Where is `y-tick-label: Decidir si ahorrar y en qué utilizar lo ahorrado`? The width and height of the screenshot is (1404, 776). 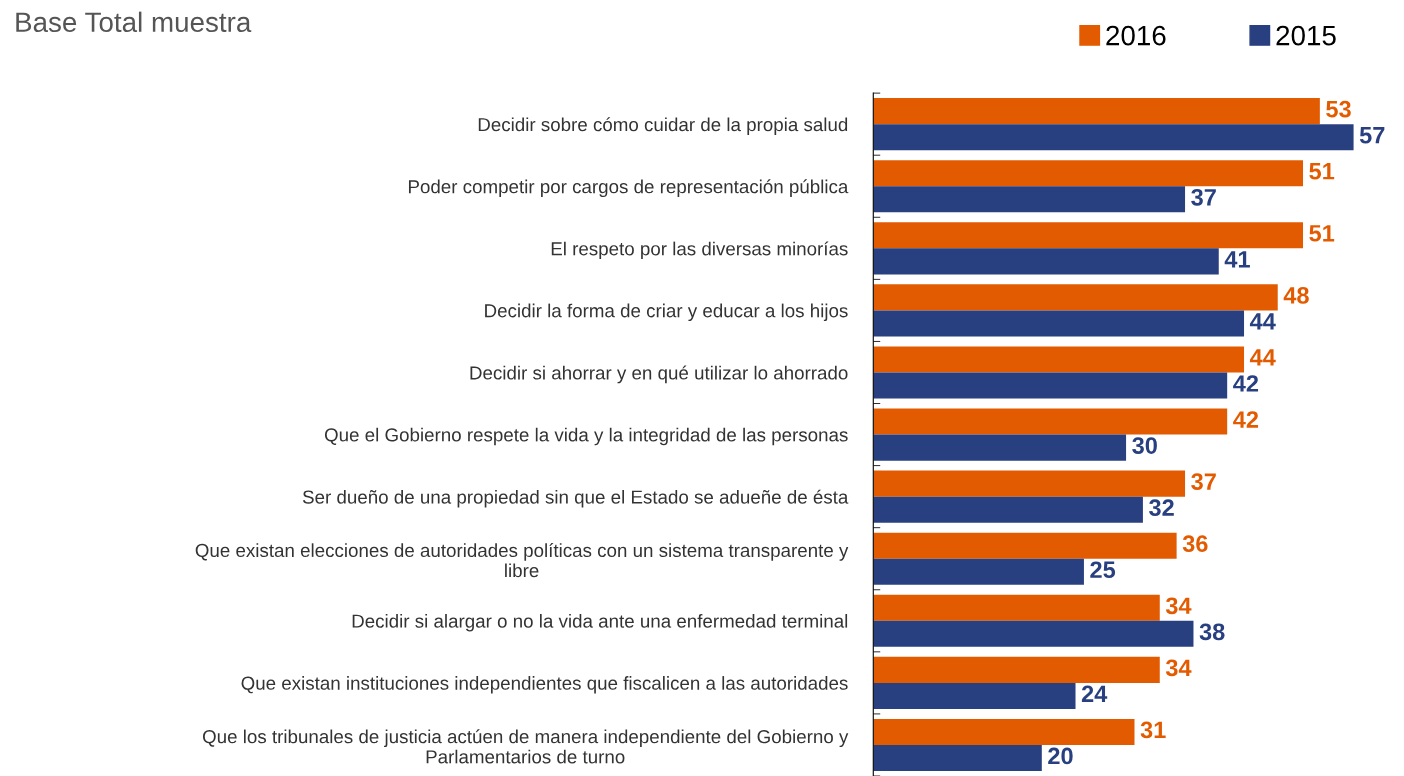
y-tick-label: Decidir si ahorrar y en qué utilizar lo ahorrado is located at coordinates (659, 374).